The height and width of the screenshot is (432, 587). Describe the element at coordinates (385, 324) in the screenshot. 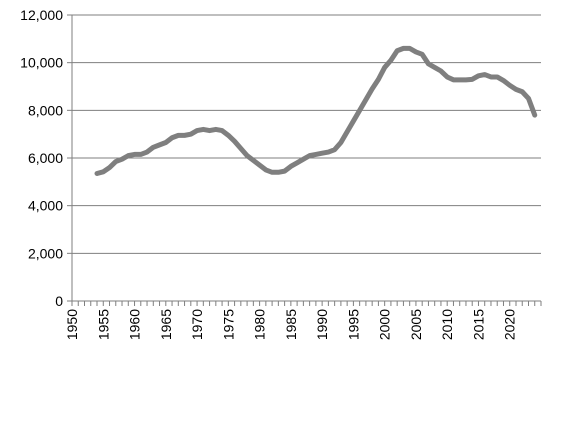

I see `x-tick-label: 2000` at that location.